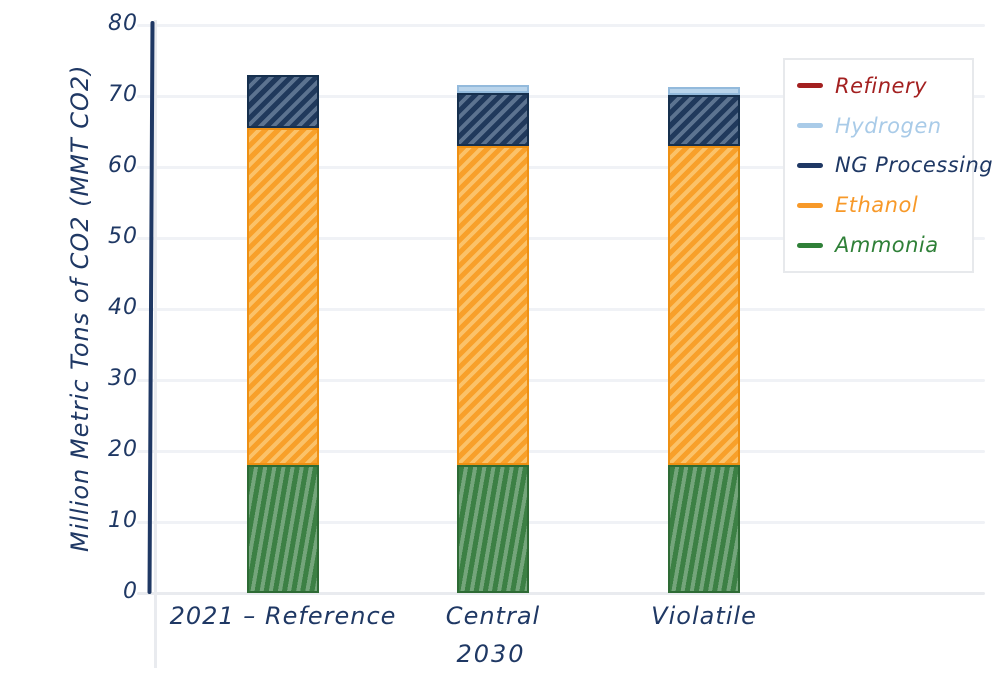 Image resolution: width=1000 pixels, height=690 pixels. I want to click on legend-label: Ethanol, so click(877, 205).